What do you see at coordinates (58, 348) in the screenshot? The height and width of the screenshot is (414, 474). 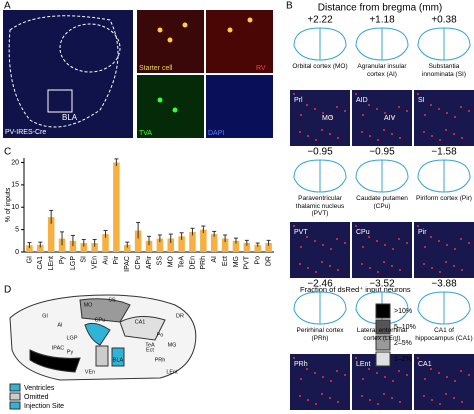 I see `region-label: IPAC` at bounding box center [58, 348].